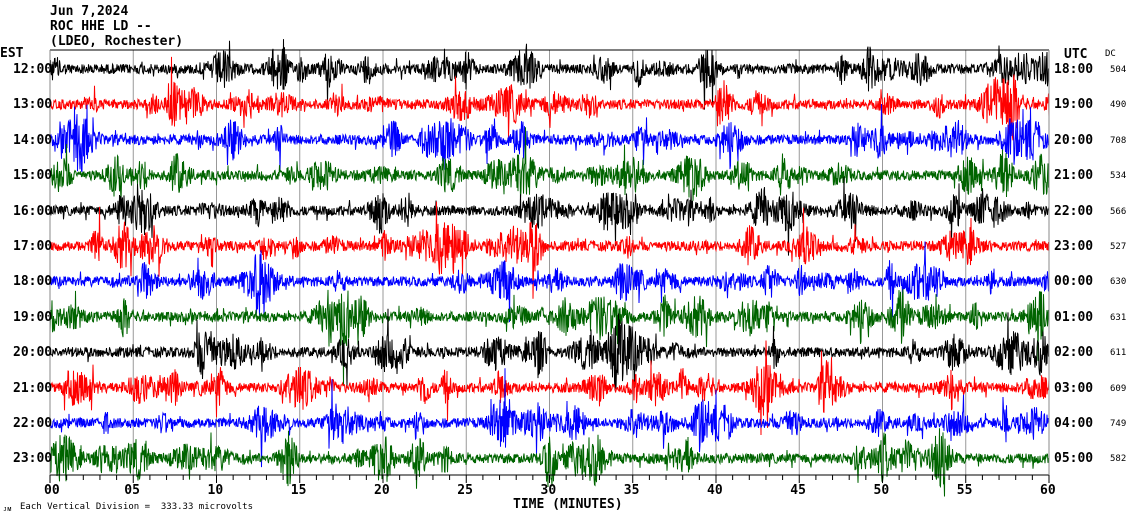  Describe the element at coordinates (33, 423) in the screenshot. I see `est-hour-label: 22:00` at that location.